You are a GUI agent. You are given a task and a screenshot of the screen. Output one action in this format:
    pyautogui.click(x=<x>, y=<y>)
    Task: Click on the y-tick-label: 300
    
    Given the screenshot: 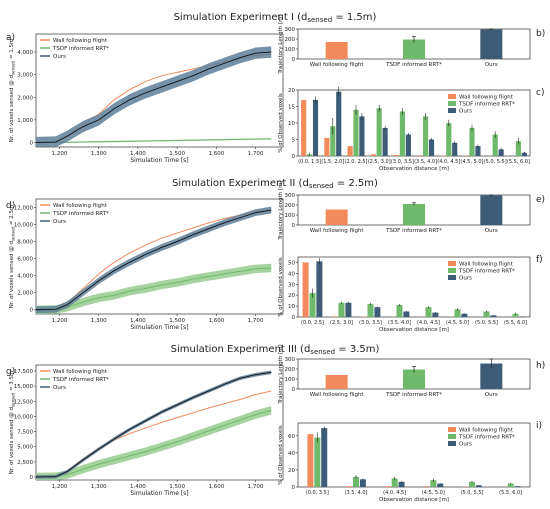 What is the action you would take?
    pyautogui.click(x=290, y=30)
    